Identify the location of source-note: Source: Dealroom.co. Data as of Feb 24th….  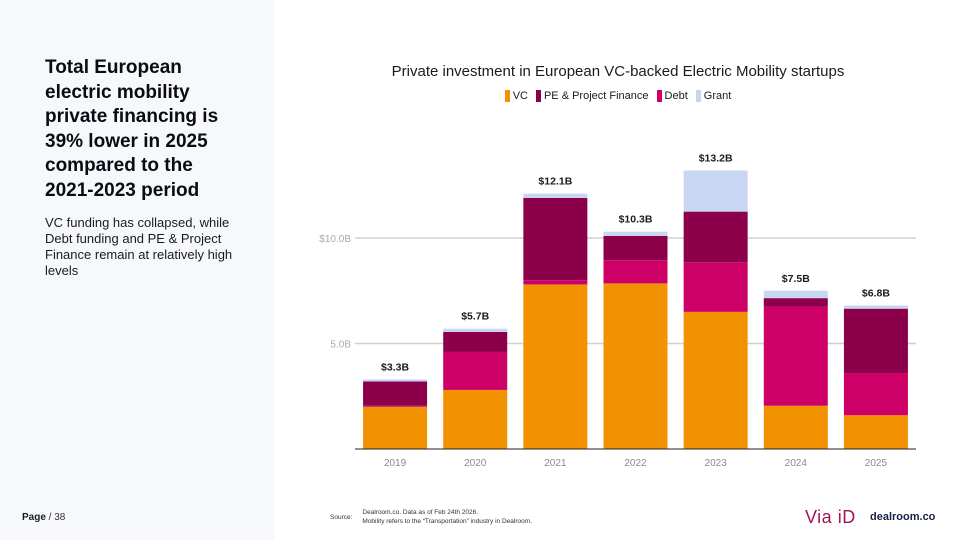
(431, 517).